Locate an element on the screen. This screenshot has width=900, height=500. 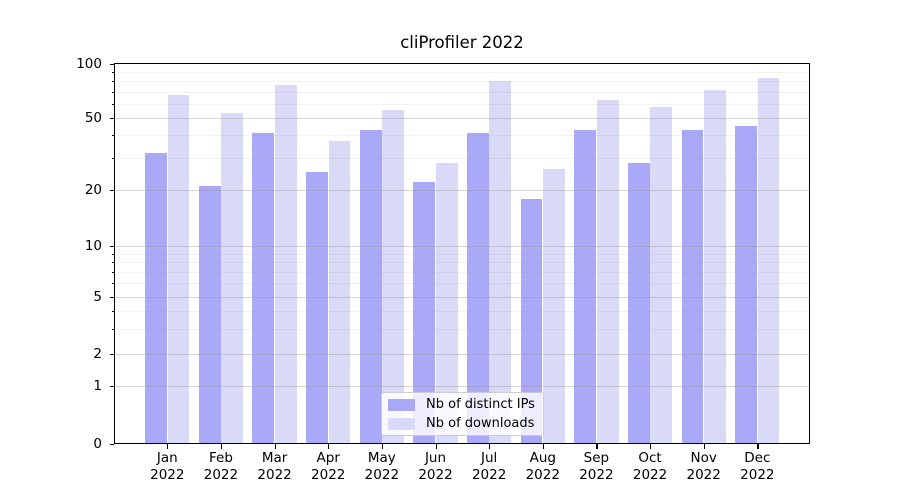
x-tick-label-feb: Feb 2022 is located at coordinates (221, 466).